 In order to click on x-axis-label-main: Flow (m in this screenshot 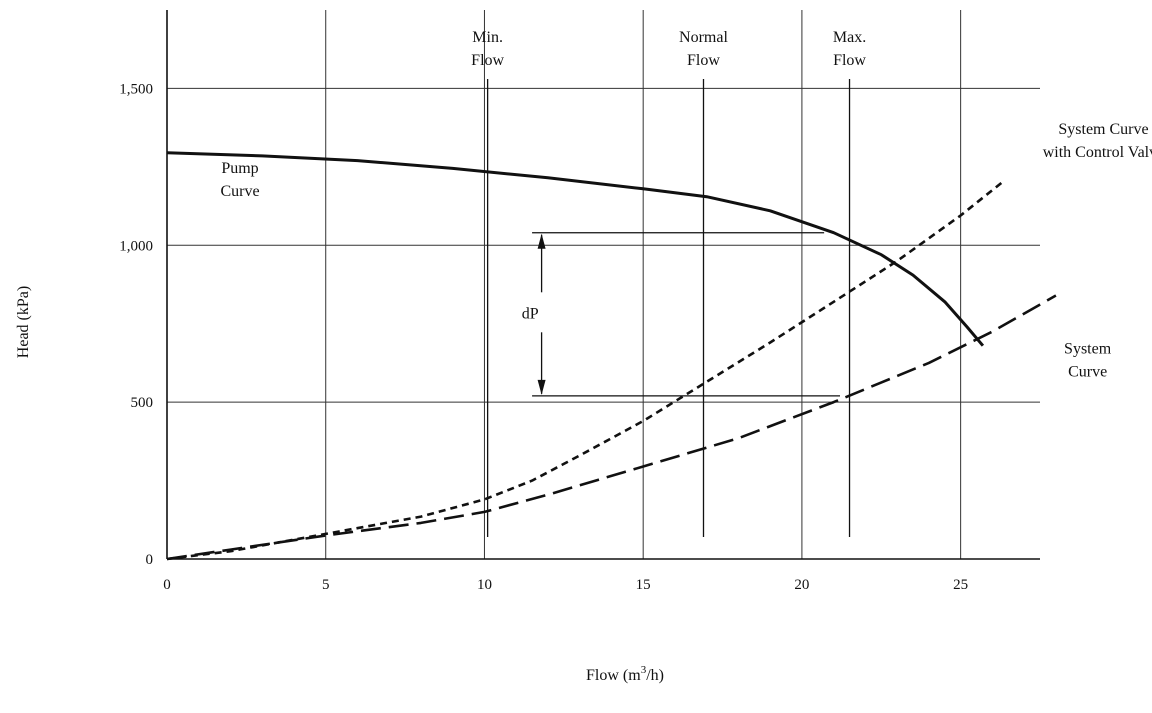, I will do `click(613, 675)`.